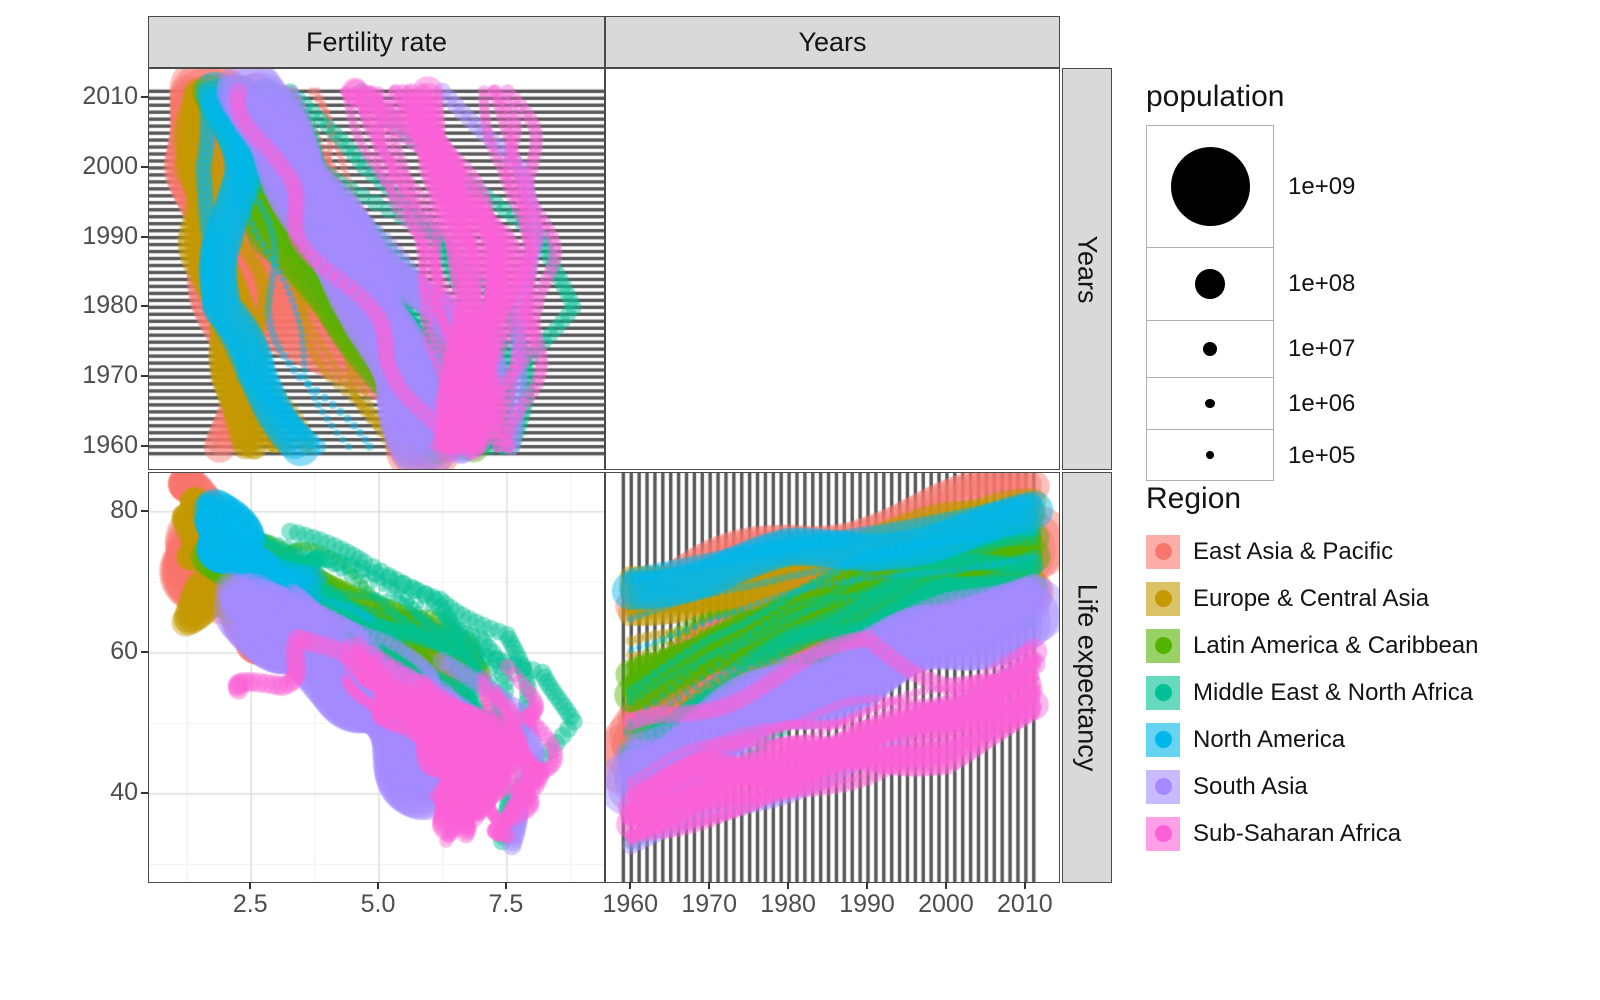 The height and width of the screenshot is (1000, 1600). What do you see at coordinates (124, 650) in the screenshot?
I see `axis-tick-label: 60` at bounding box center [124, 650].